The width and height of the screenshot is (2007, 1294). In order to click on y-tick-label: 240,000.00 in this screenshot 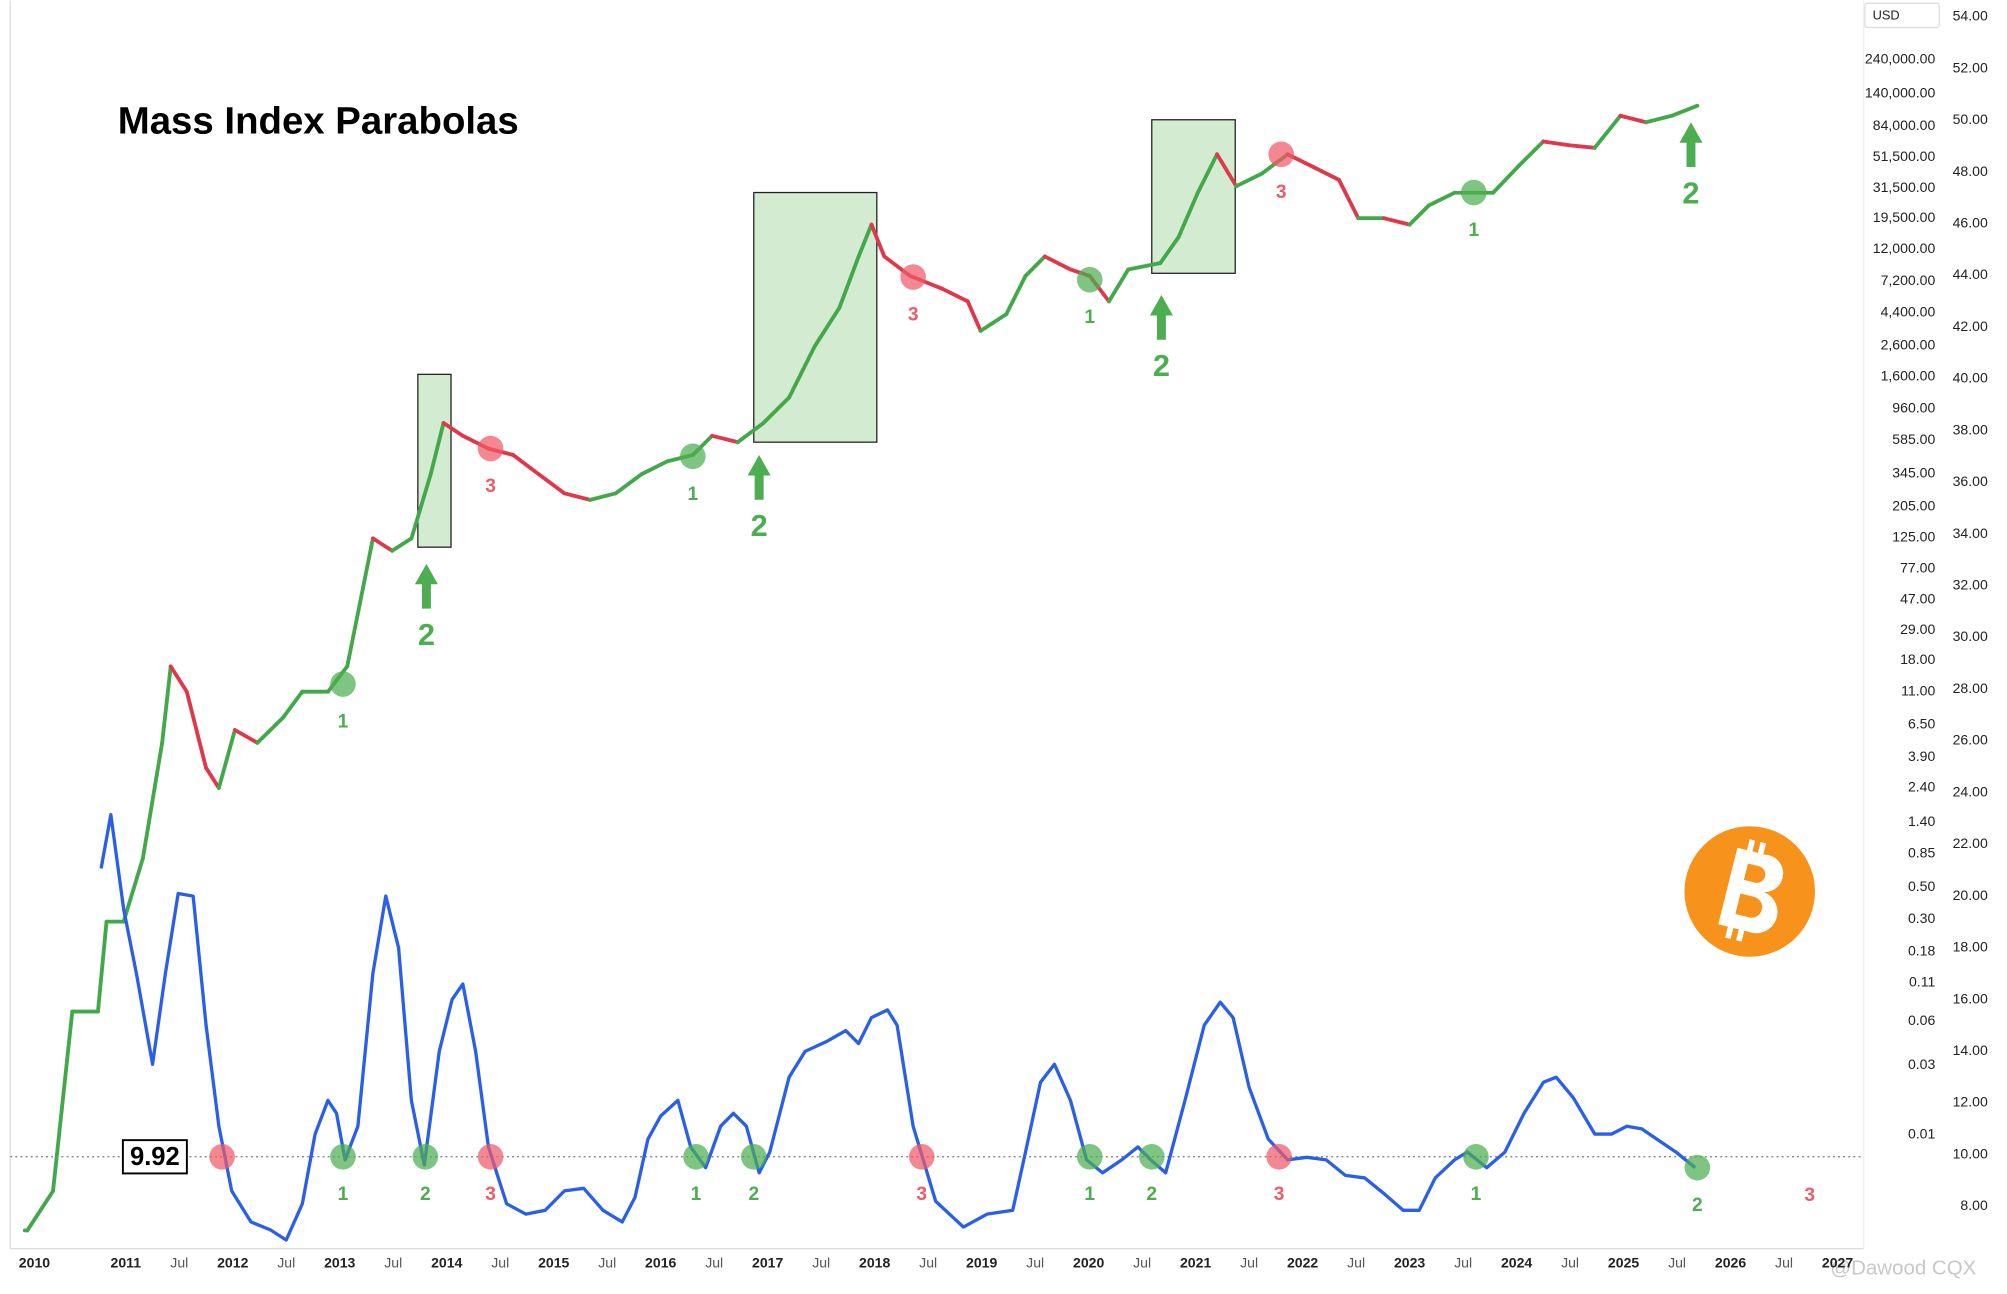, I will do `click(1900, 58)`.